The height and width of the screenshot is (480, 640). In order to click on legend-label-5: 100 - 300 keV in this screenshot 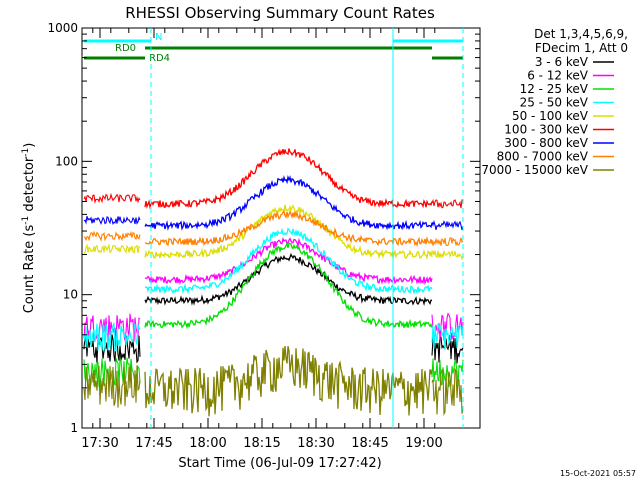, I will do `click(546, 130)`.